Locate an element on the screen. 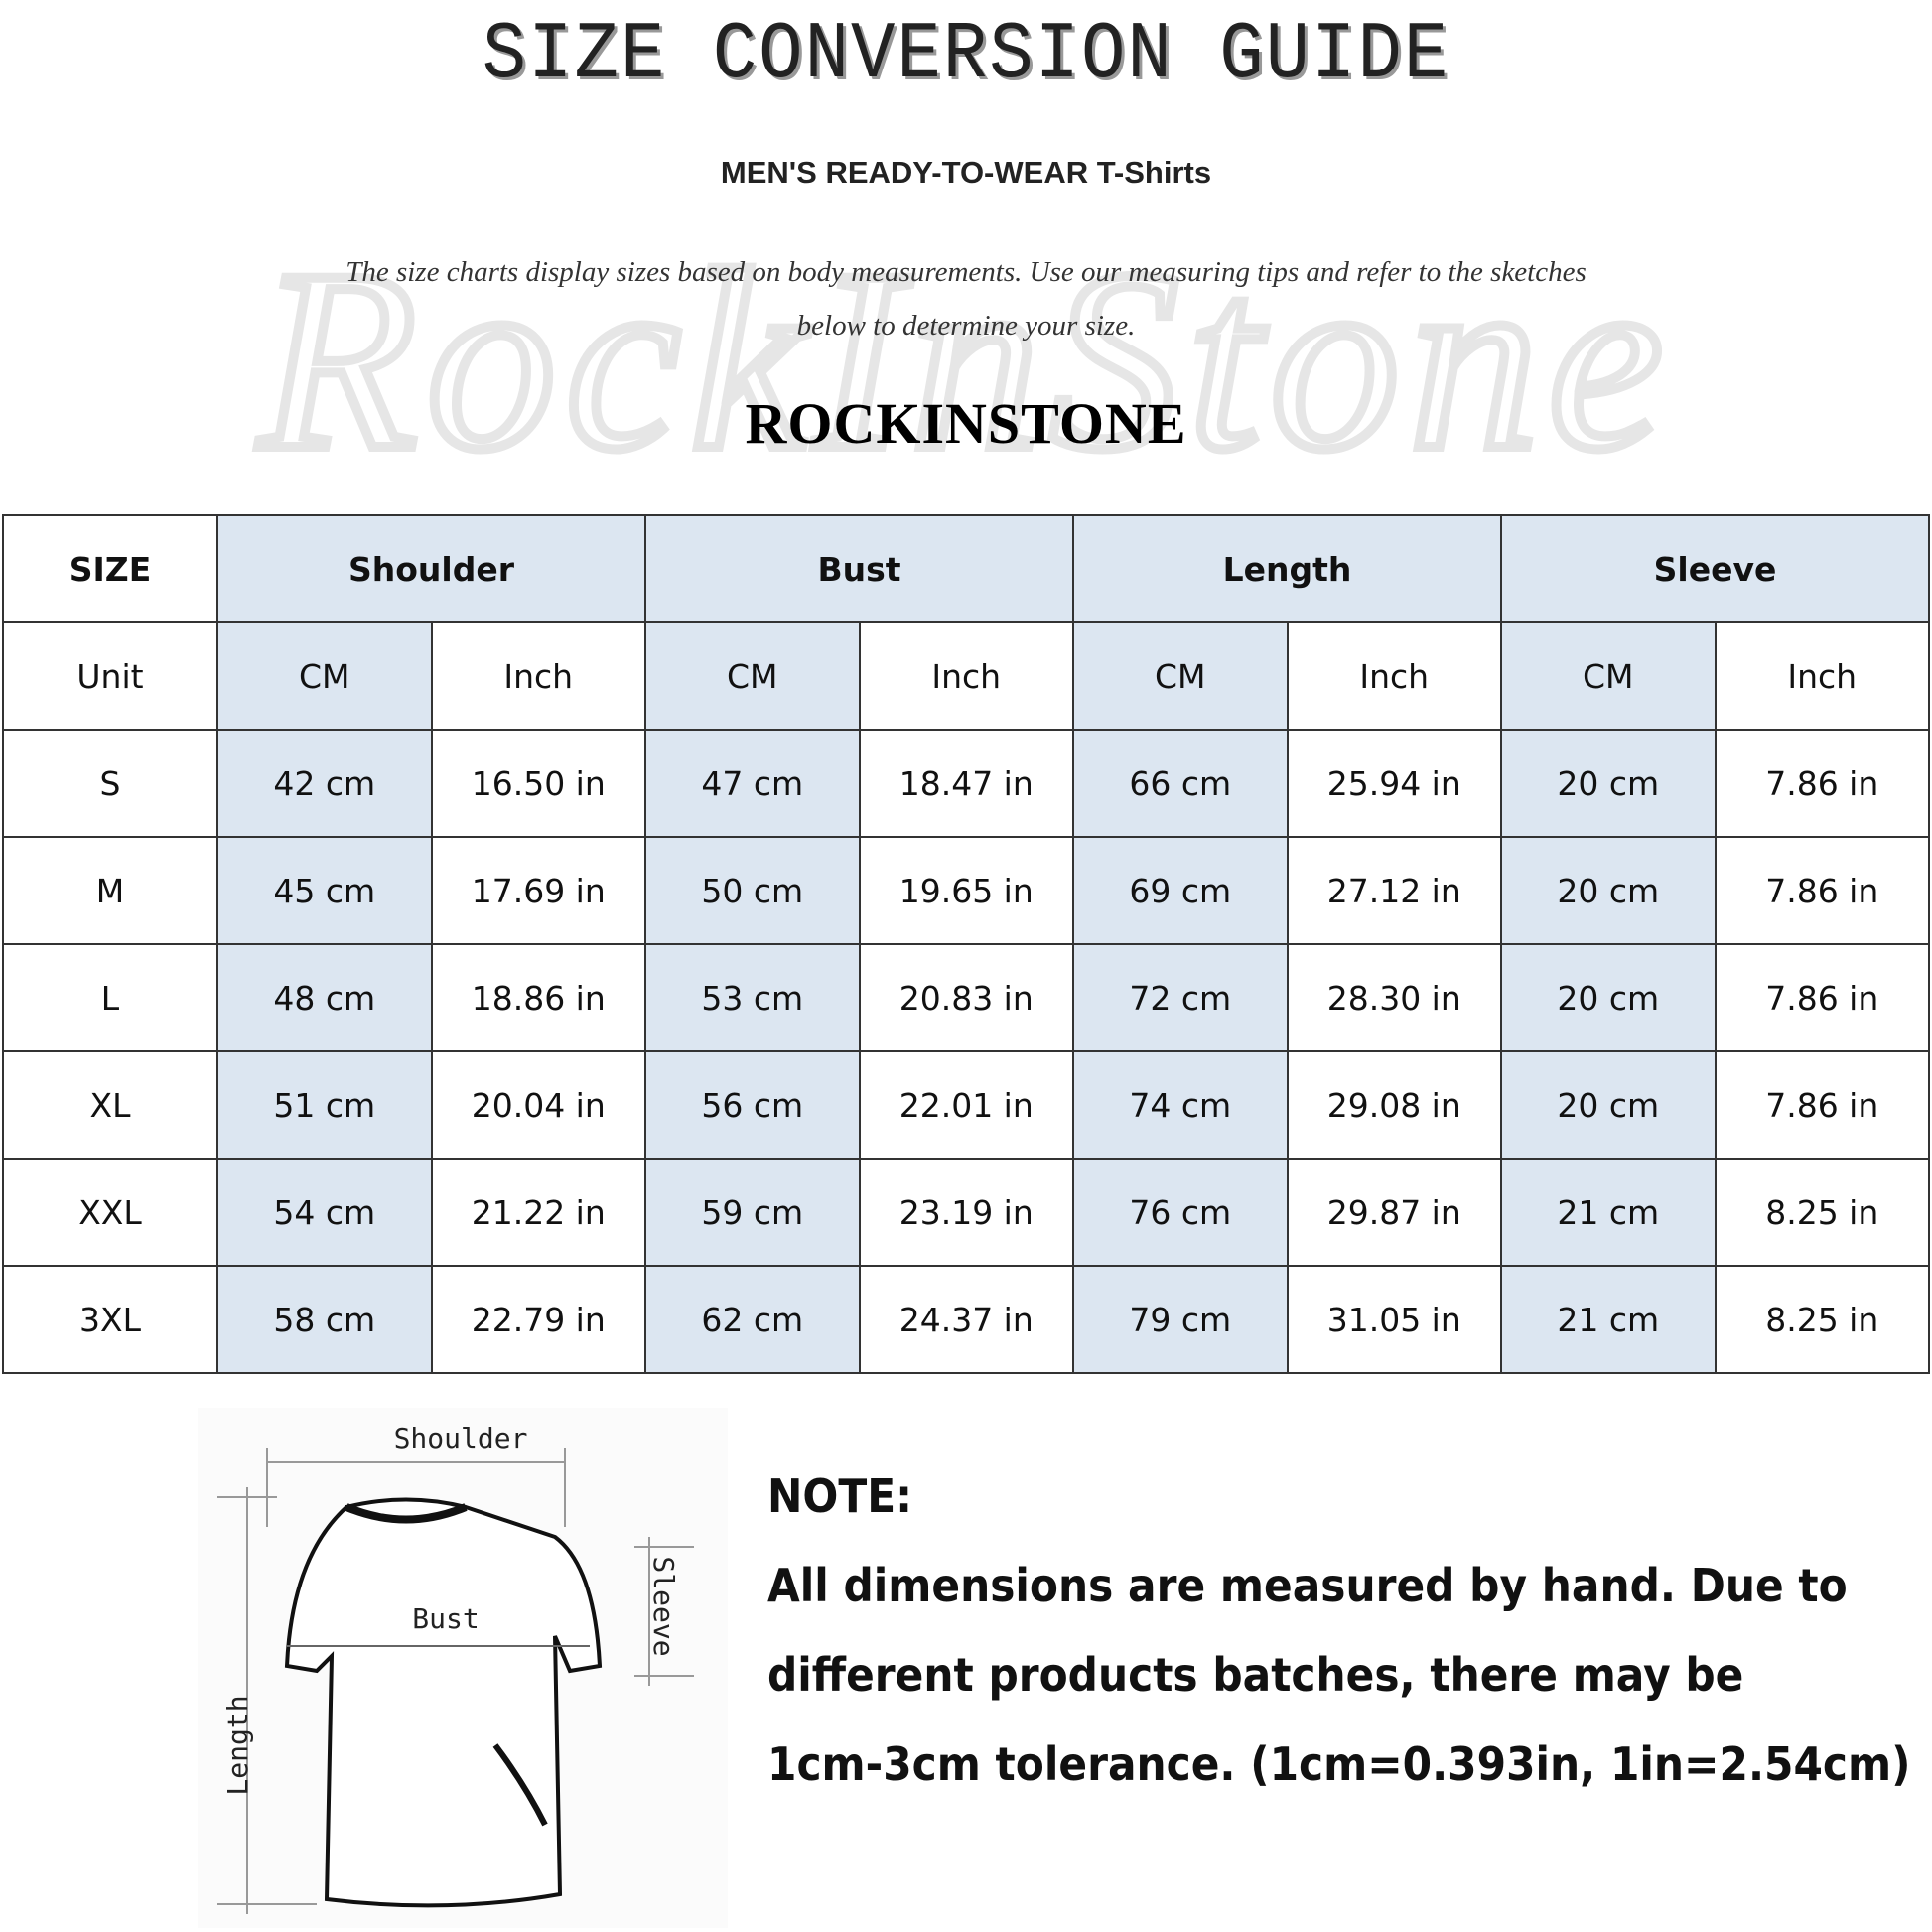 Image resolution: width=1932 pixels, height=1932 pixels. measurement-cell: 22.79 in is located at coordinates (538, 1319).